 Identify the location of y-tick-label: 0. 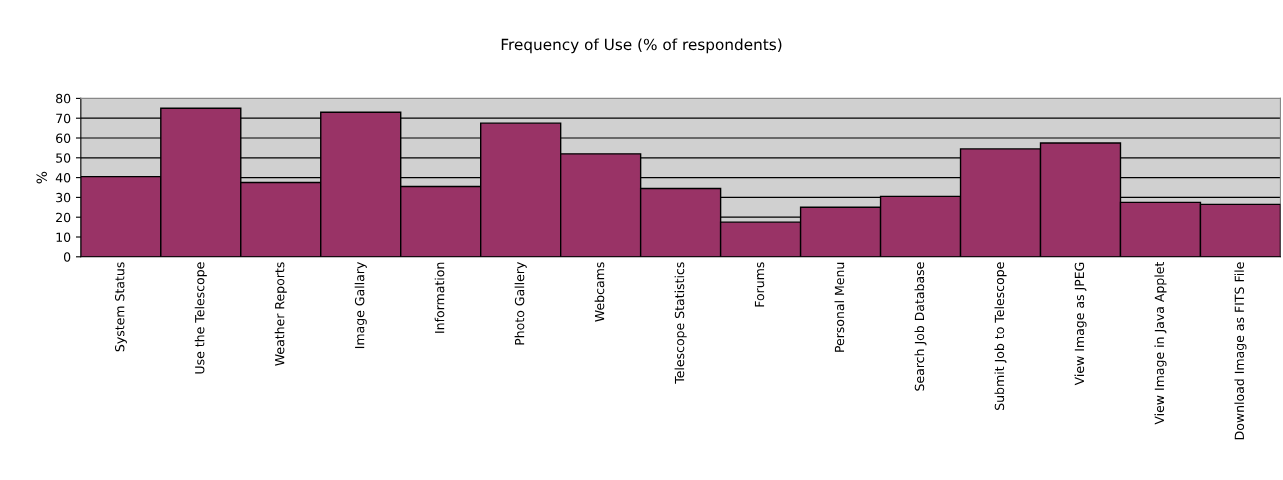
(67, 257).